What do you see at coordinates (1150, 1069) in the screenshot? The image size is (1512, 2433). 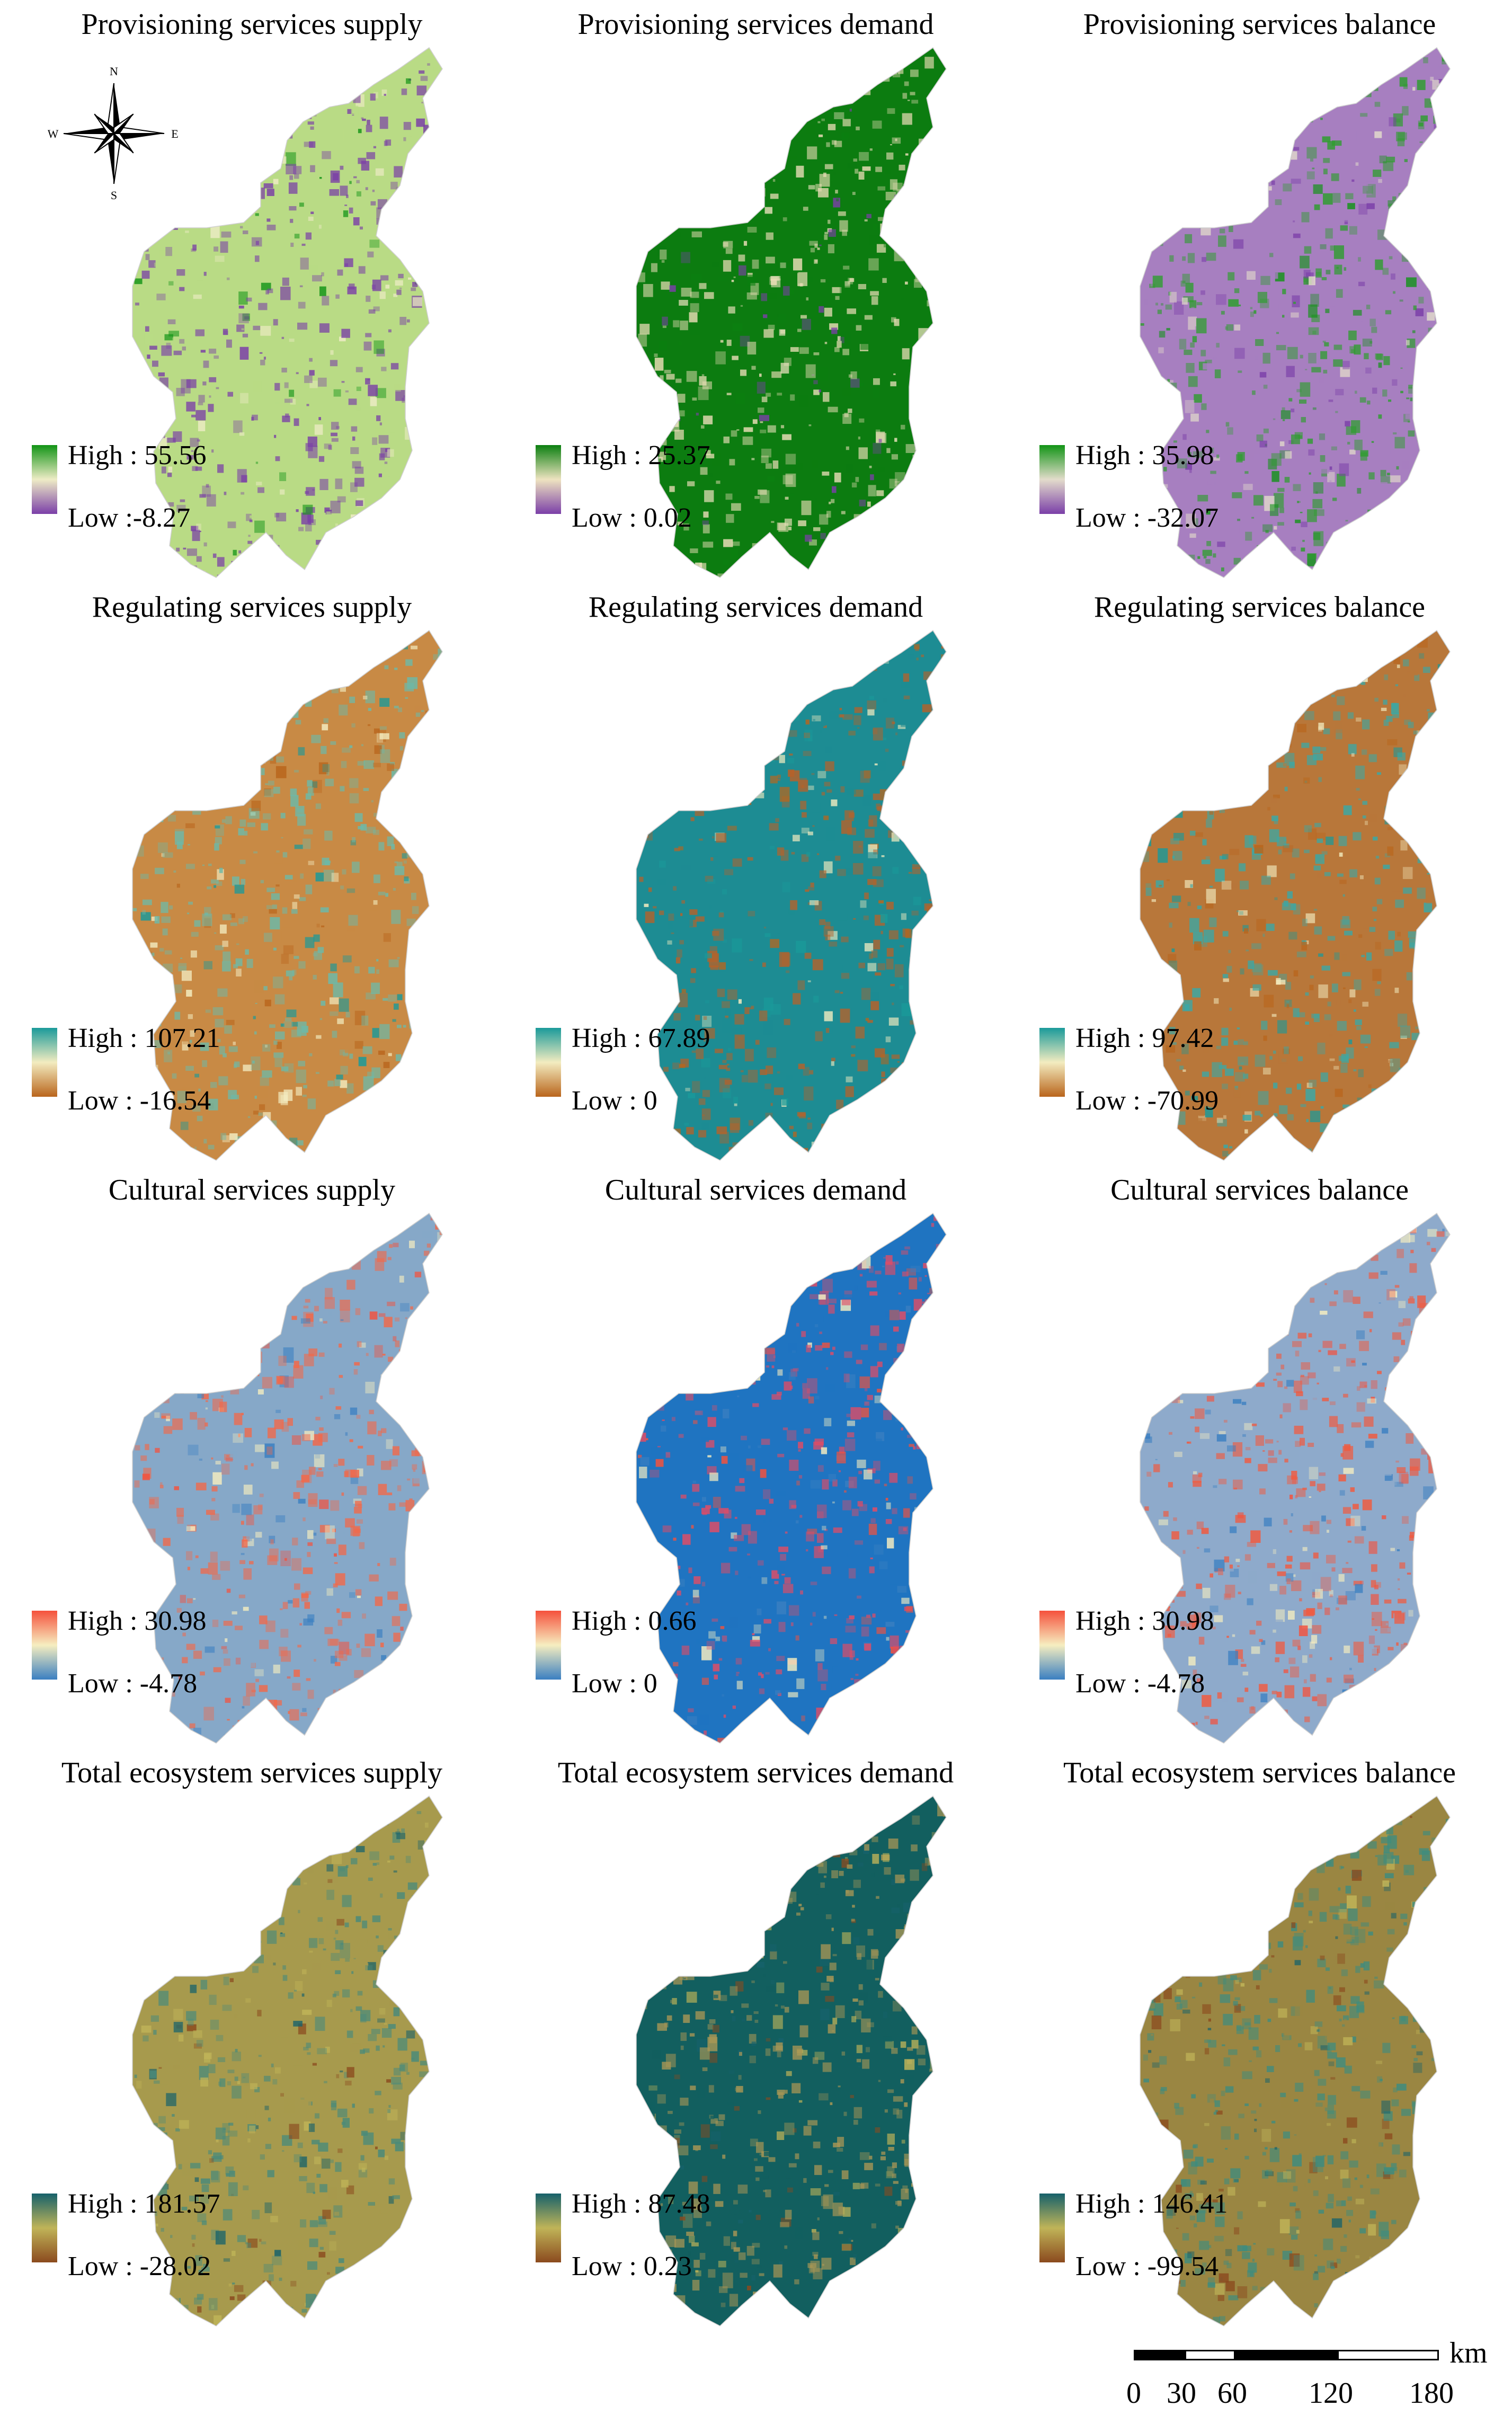 I see `legend: High : 97.42 Low : -70.99` at bounding box center [1150, 1069].